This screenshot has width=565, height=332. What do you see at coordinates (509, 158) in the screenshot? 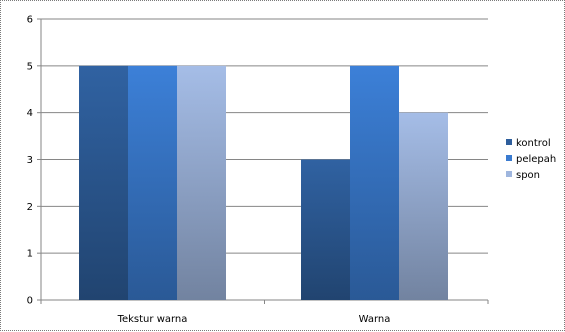
I see `legend-swatch-pelepah` at bounding box center [509, 158].